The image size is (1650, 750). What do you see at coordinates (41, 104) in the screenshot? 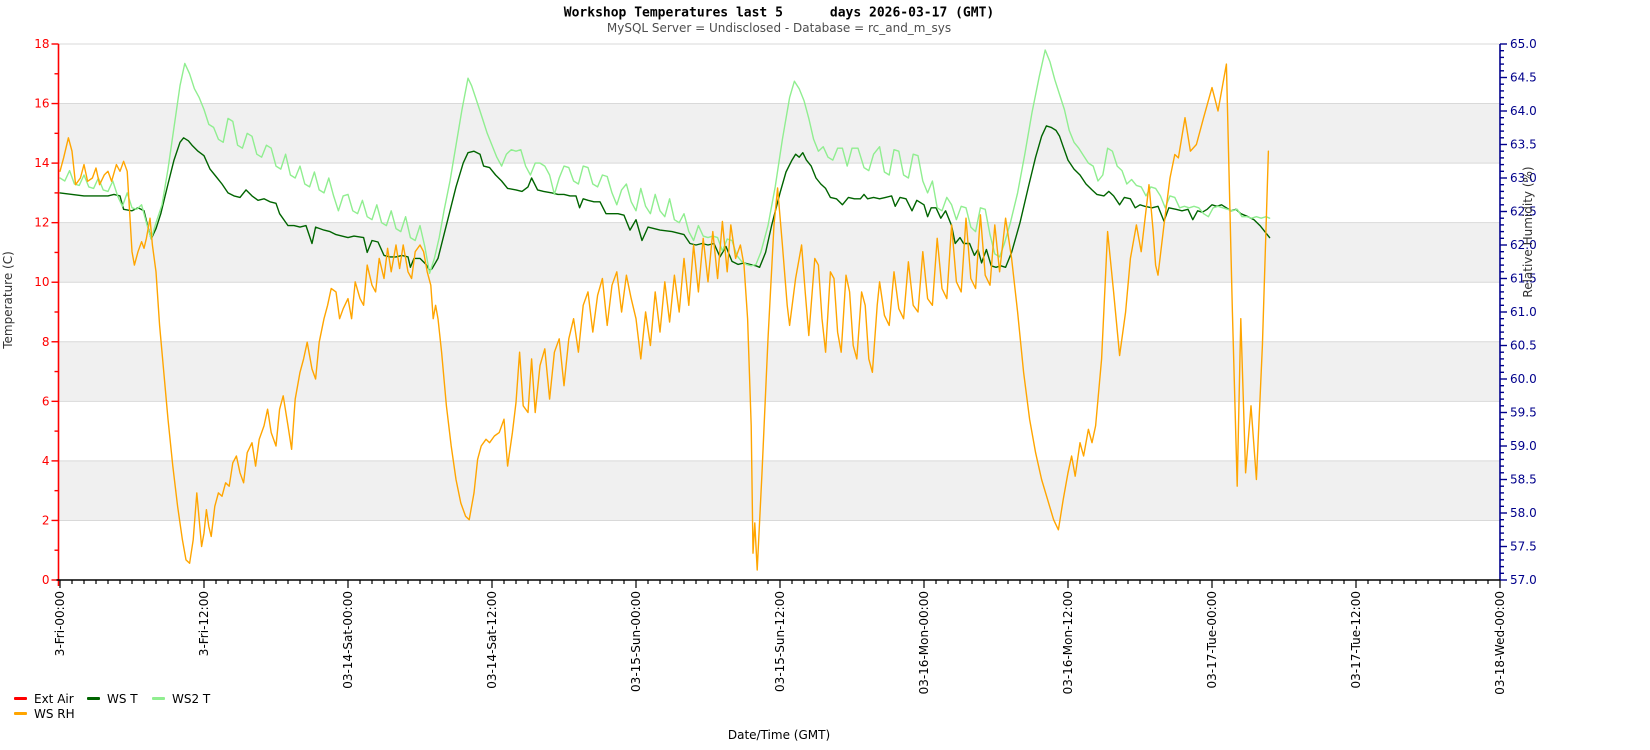
I see `y-left-tick-label: 16` at bounding box center [41, 104].